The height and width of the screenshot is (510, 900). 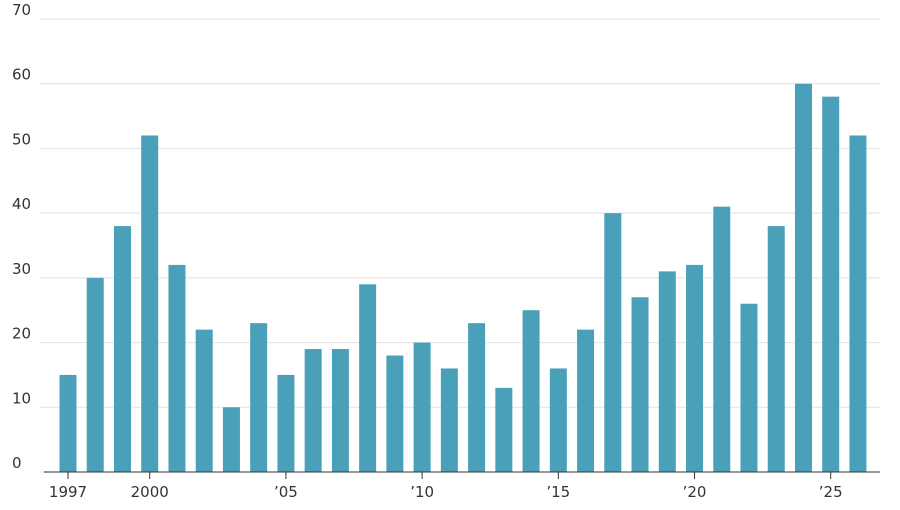 What do you see at coordinates (695, 492) in the screenshot?
I see `x-tick-label: ’20` at bounding box center [695, 492].